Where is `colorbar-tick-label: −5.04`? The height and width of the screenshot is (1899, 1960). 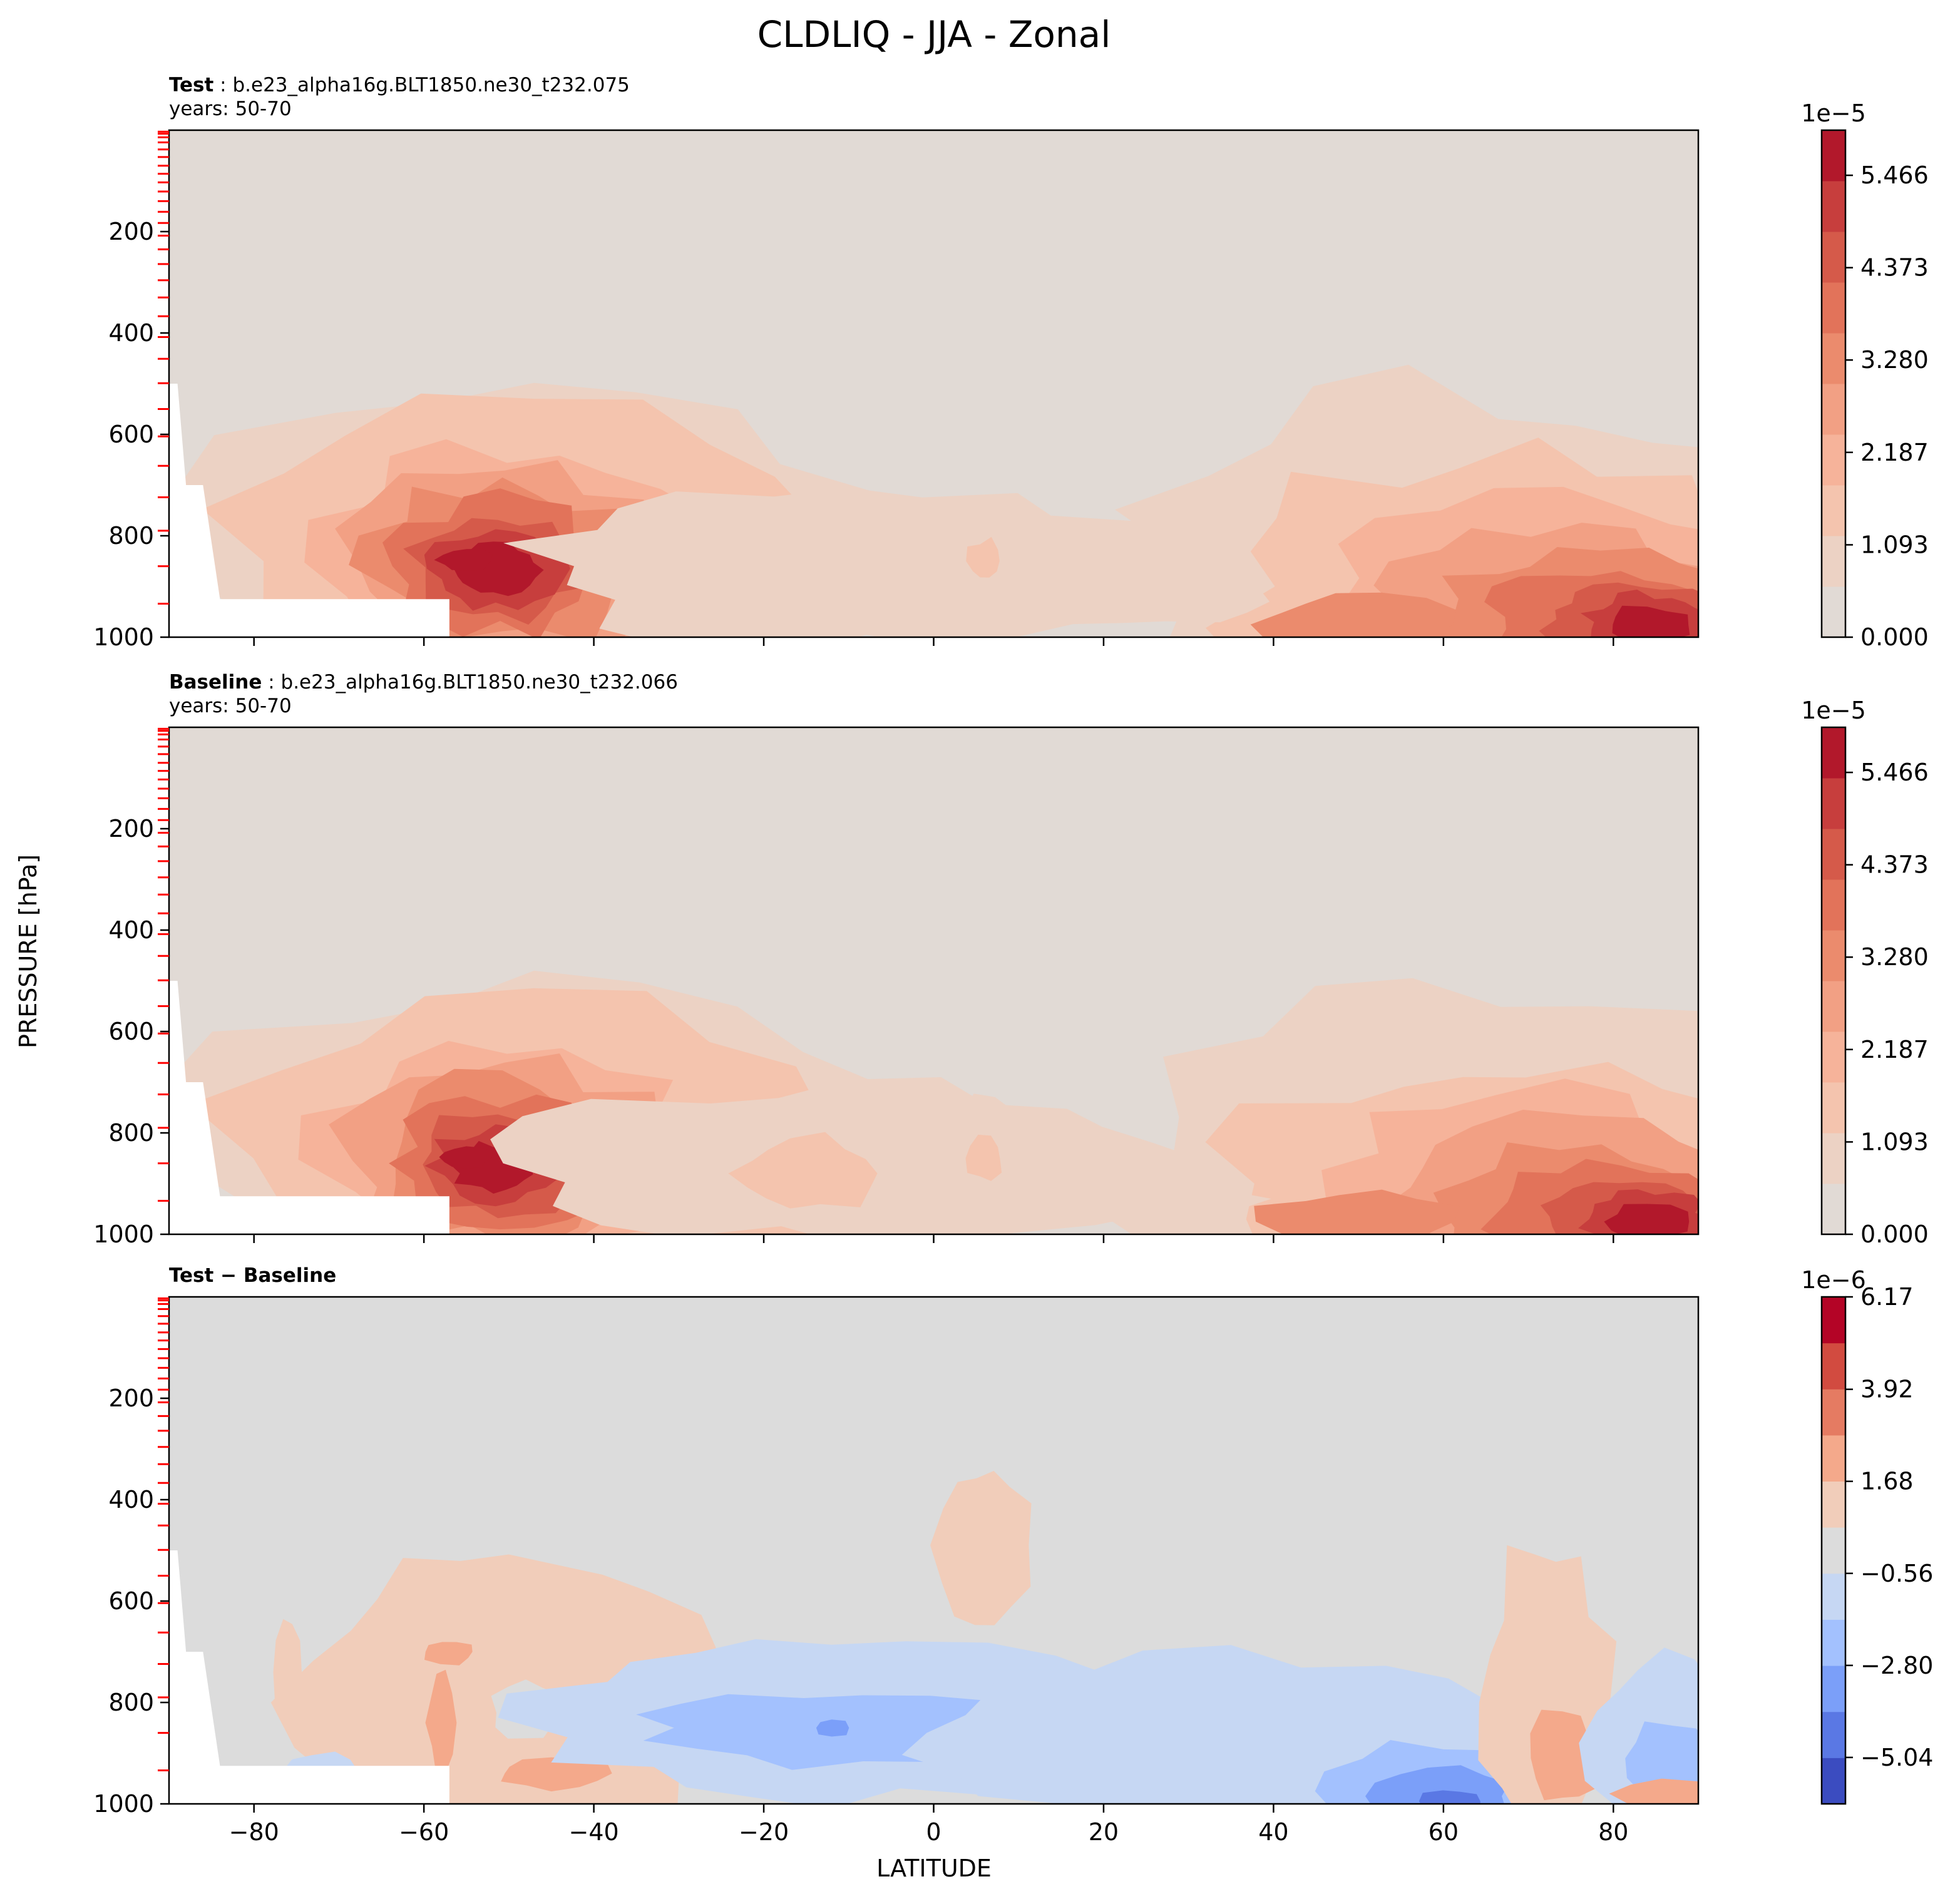 colorbar-tick-label: −5.04 is located at coordinates (1896, 1757).